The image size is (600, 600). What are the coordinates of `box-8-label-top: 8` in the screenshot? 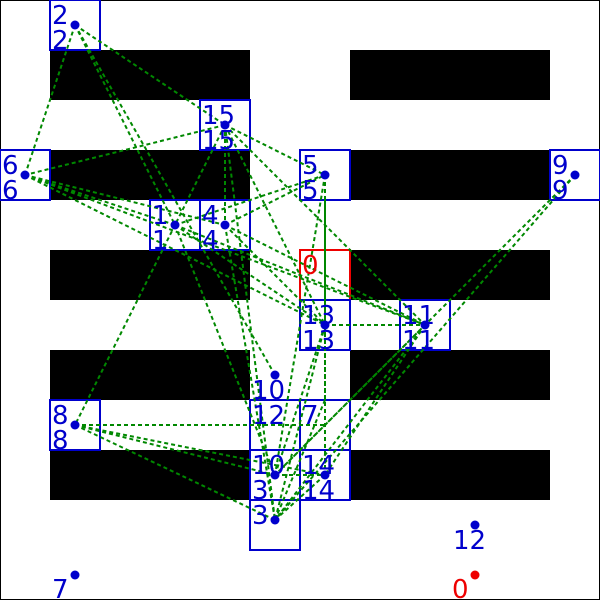 It's located at (60, 416).